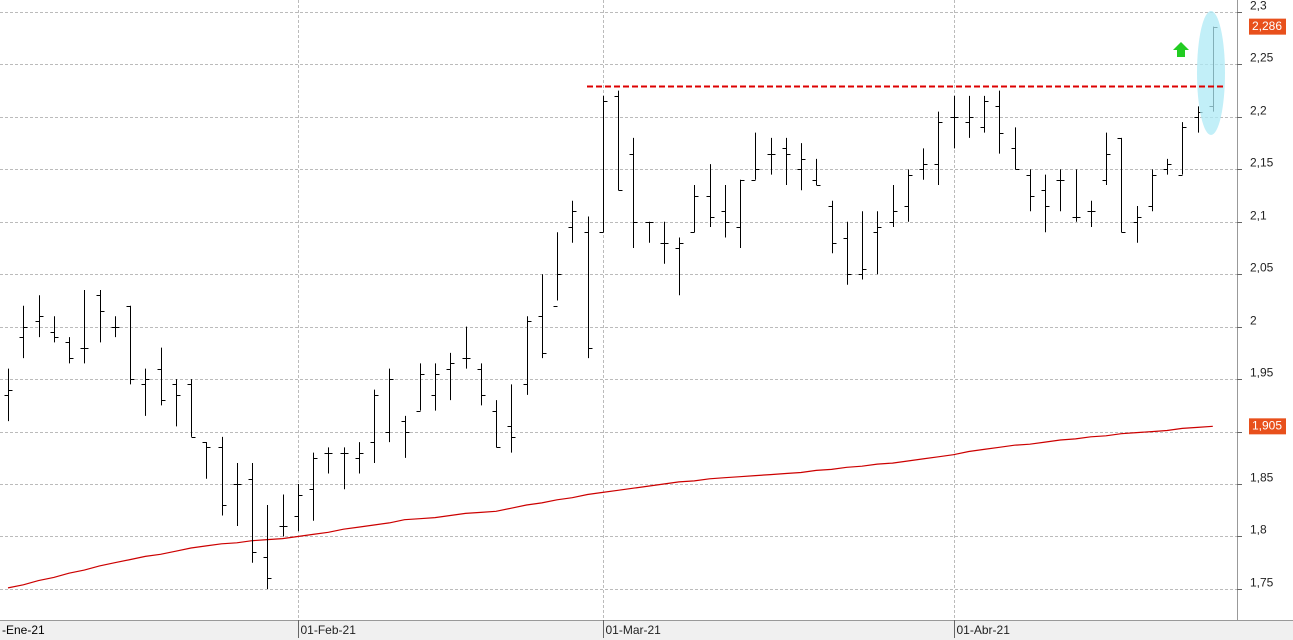 This screenshot has height=640, width=1293. Describe the element at coordinates (1262, 163) in the screenshot. I see `y-tick-label: 2,15` at that location.